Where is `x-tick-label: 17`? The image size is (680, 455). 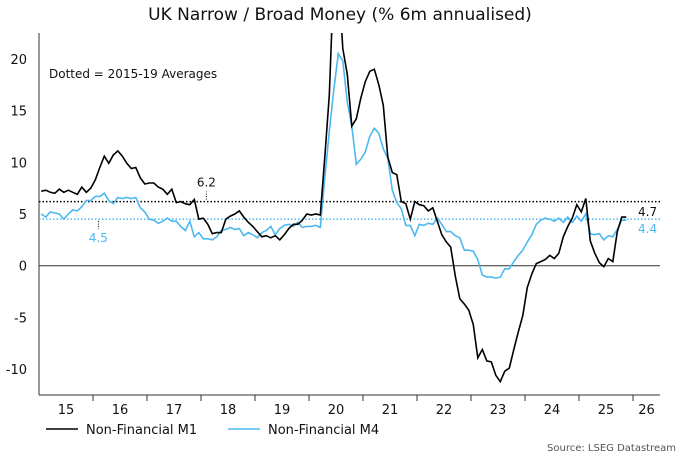
x-tick-label: 17 is located at coordinates (174, 410).